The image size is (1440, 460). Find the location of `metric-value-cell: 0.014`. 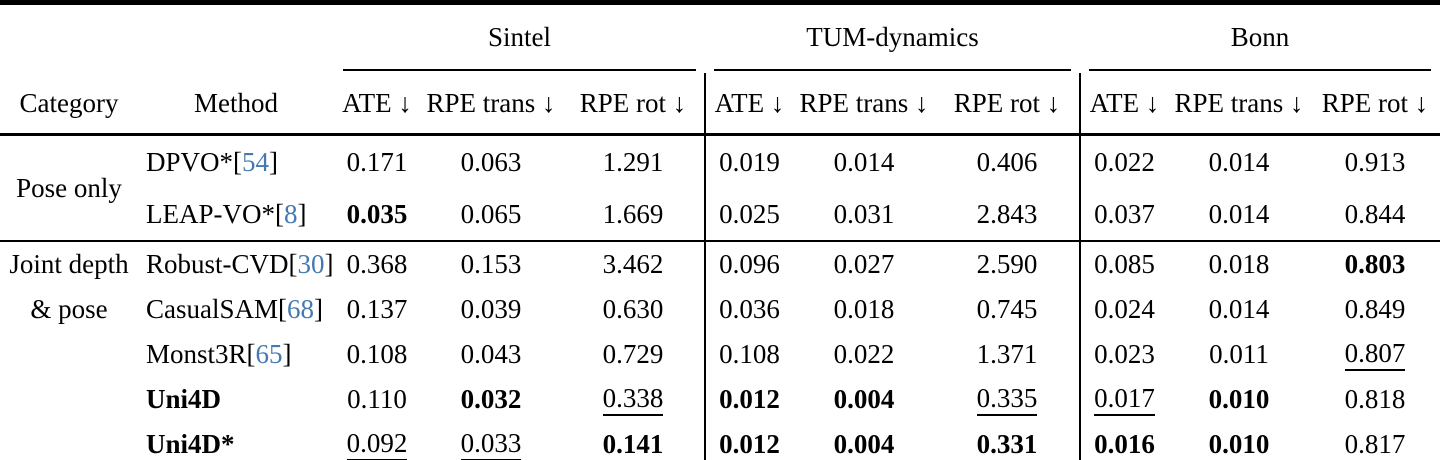

metric-value-cell: 0.014 is located at coordinates (864, 162).